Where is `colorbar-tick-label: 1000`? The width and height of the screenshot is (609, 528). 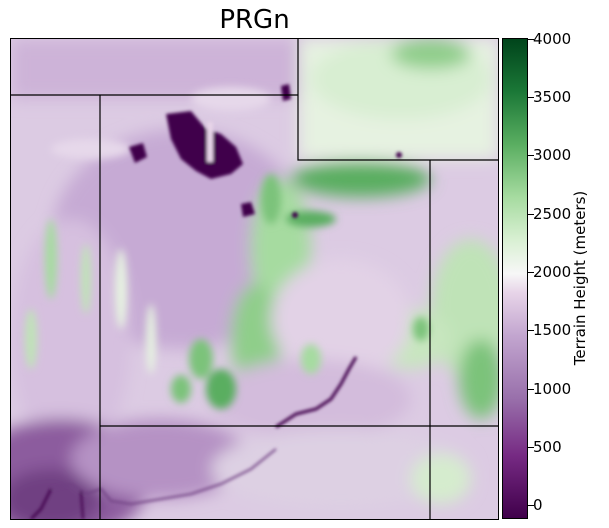 colorbar-tick-label: 1000 is located at coordinates (552, 389).